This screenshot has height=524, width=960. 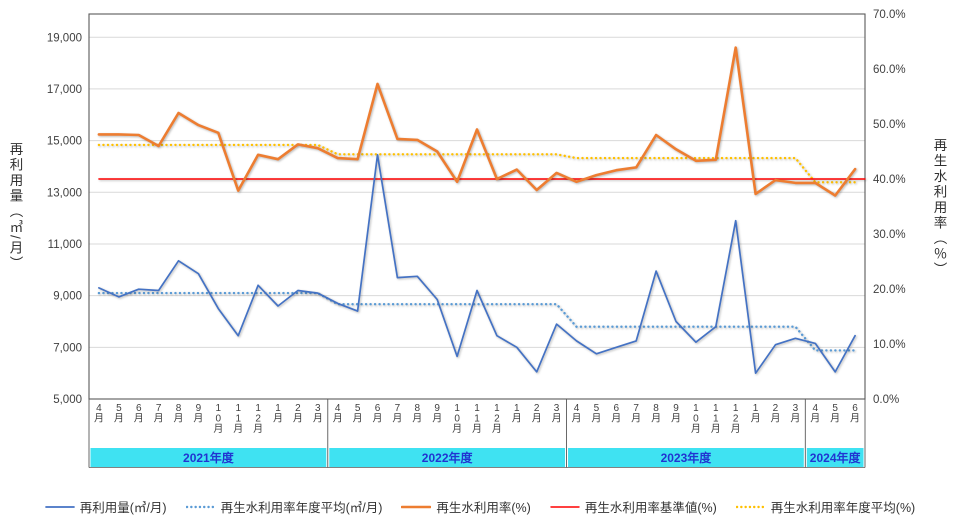 I want to click on fiscal-year-label: 2022年度, so click(x=448, y=457).